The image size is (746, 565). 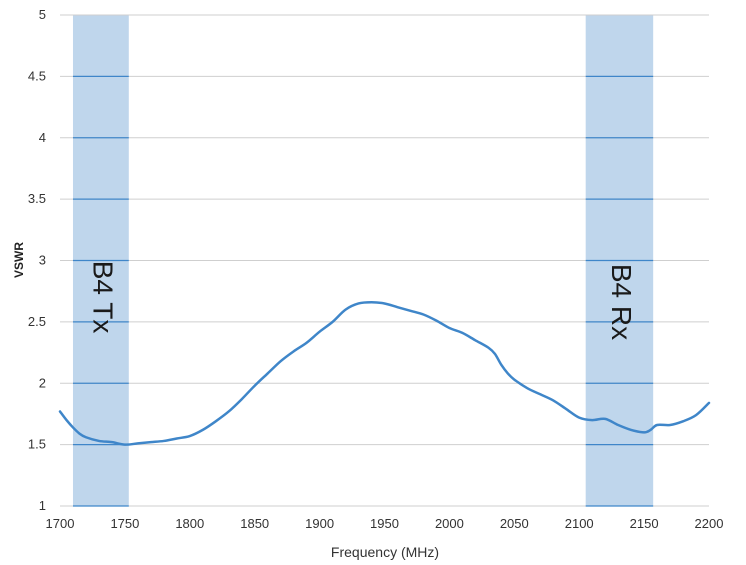 What do you see at coordinates (189, 523) in the screenshot?
I see `x-tick-label: 1800` at bounding box center [189, 523].